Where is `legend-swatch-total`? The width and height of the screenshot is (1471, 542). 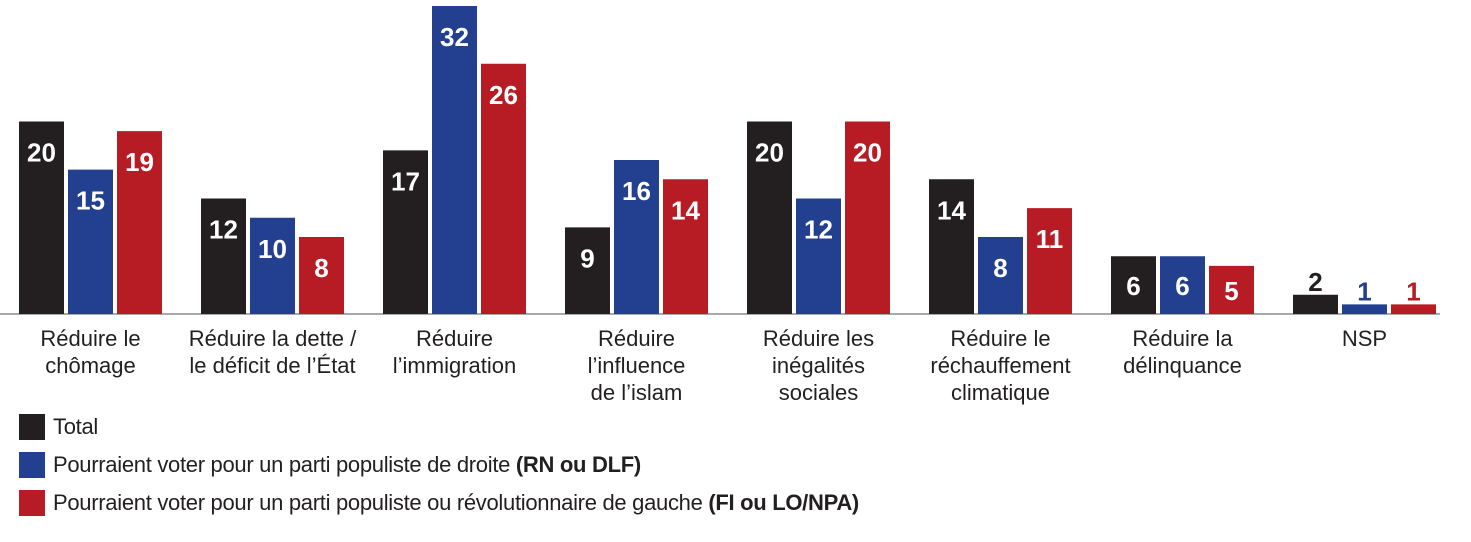 legend-swatch-total is located at coordinates (32, 427).